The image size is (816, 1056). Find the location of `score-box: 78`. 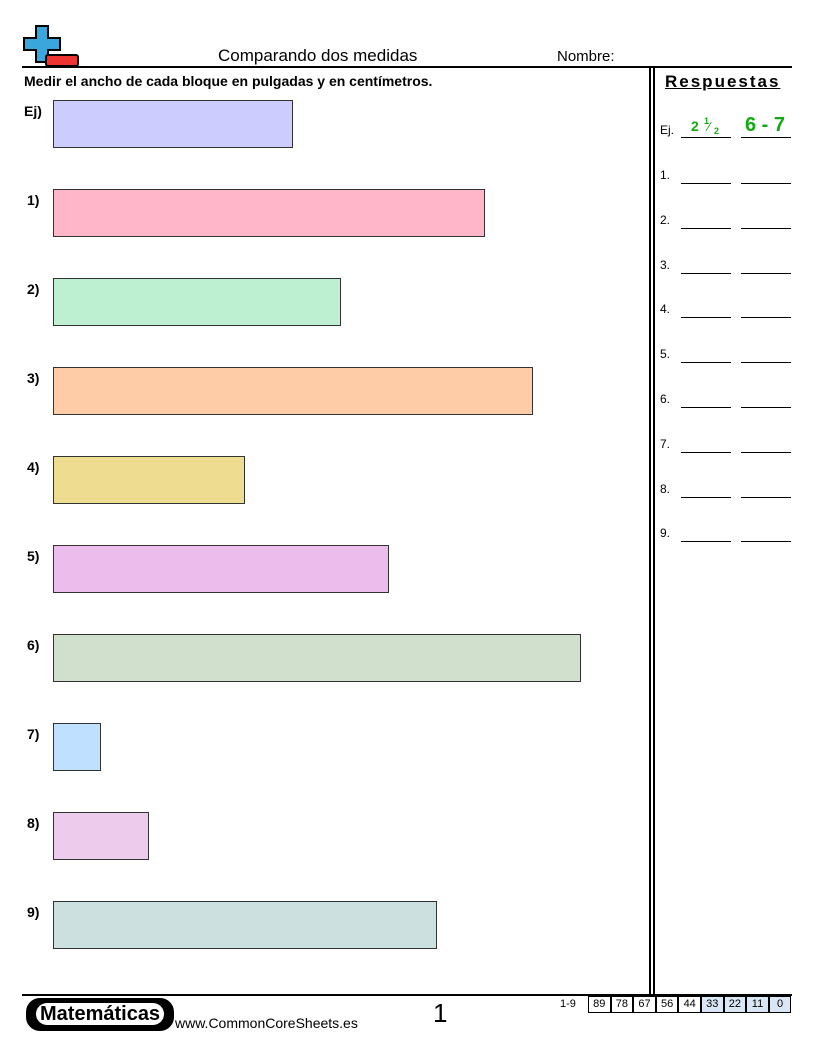

score-box: 78 is located at coordinates (622, 1004).